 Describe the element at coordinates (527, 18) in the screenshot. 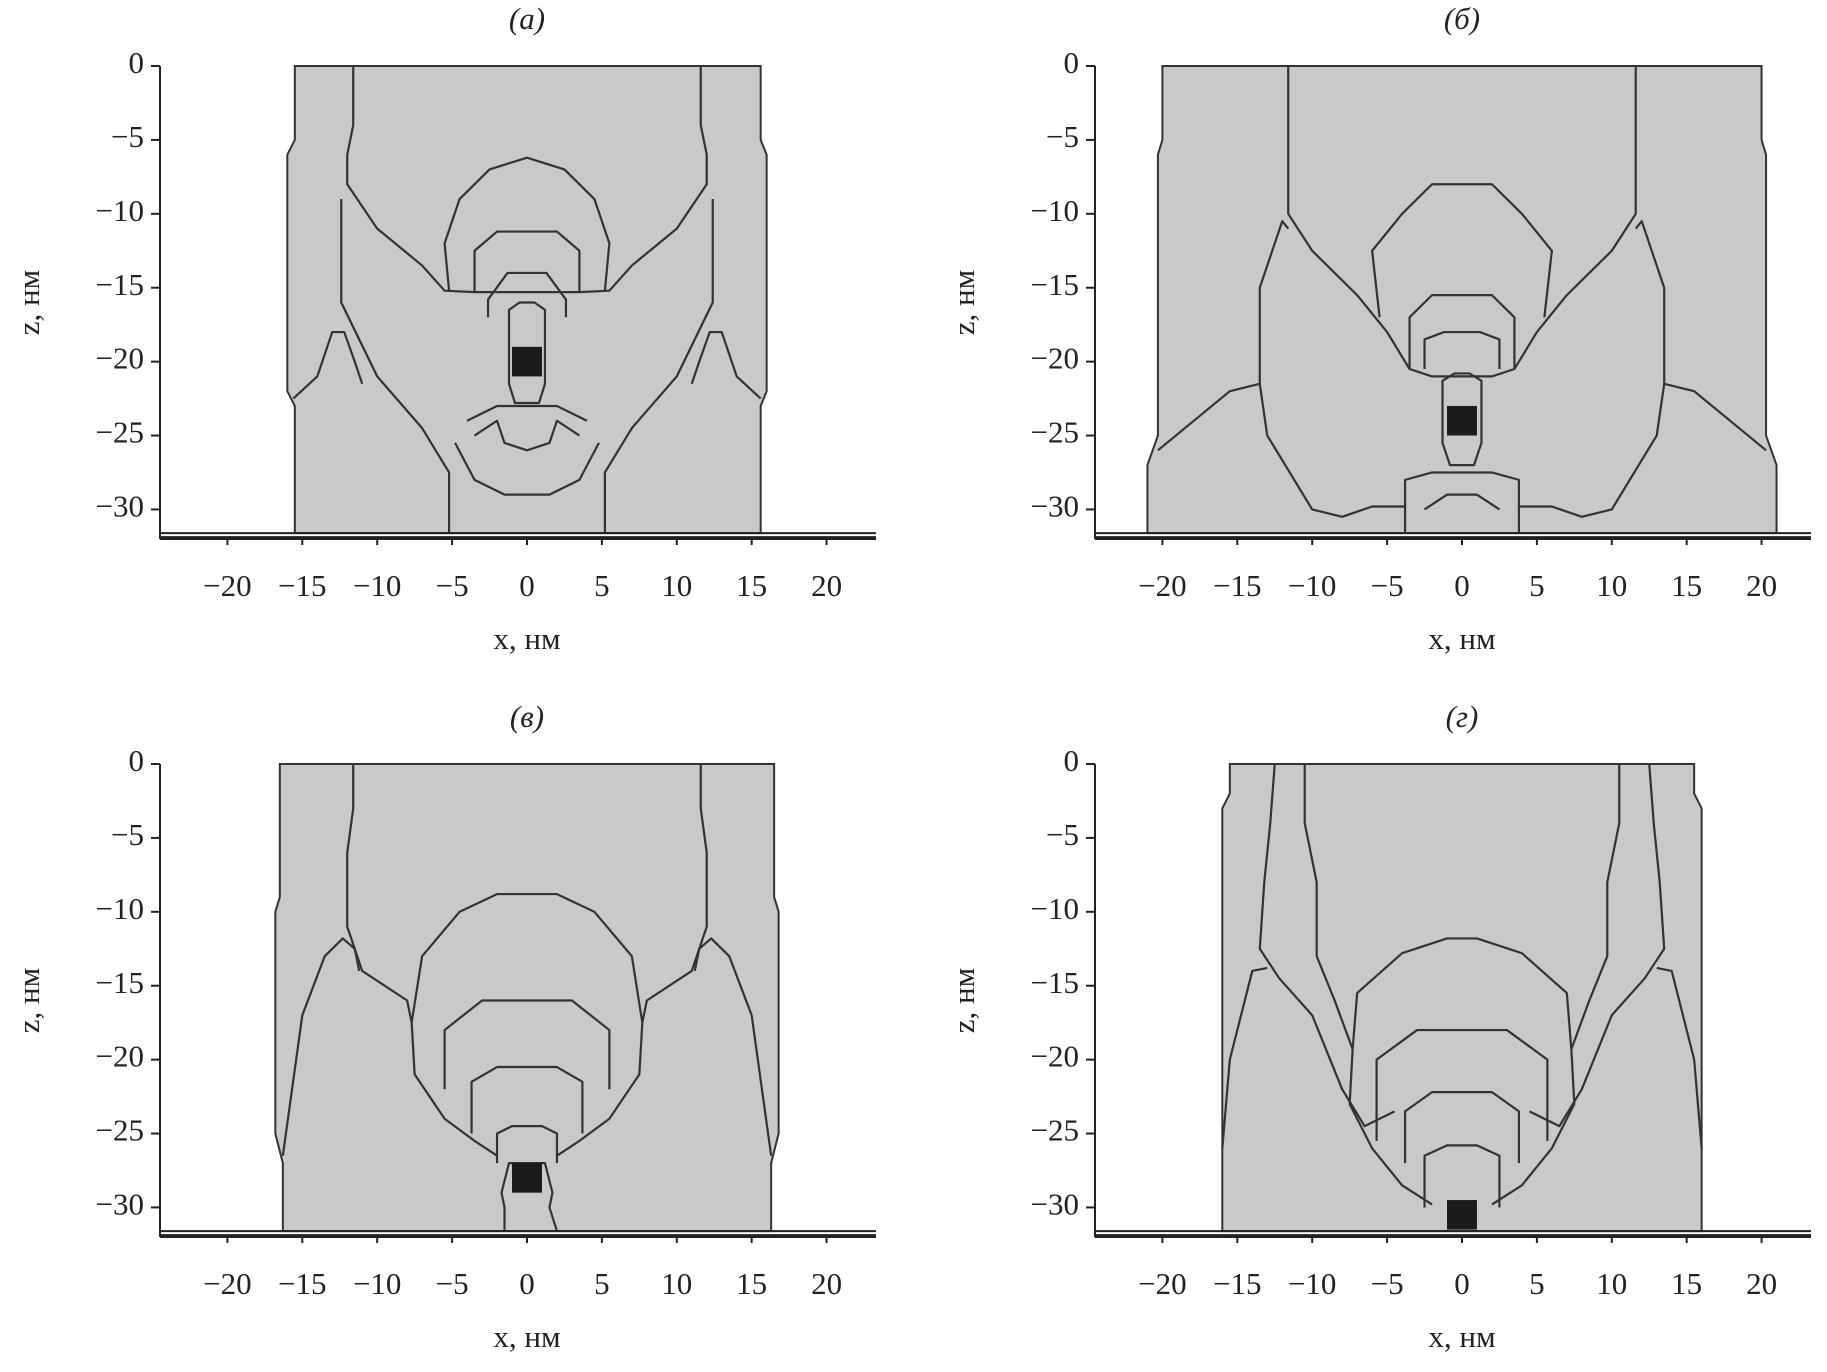

I see `panel-title: (а)` at that location.